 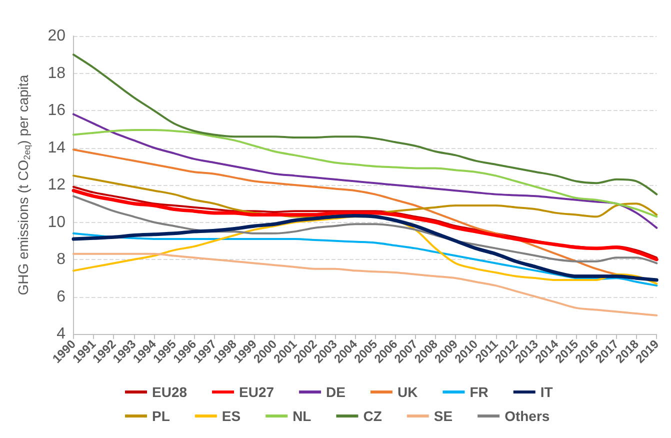 I want to click on legend-label: Others, so click(x=527, y=416).